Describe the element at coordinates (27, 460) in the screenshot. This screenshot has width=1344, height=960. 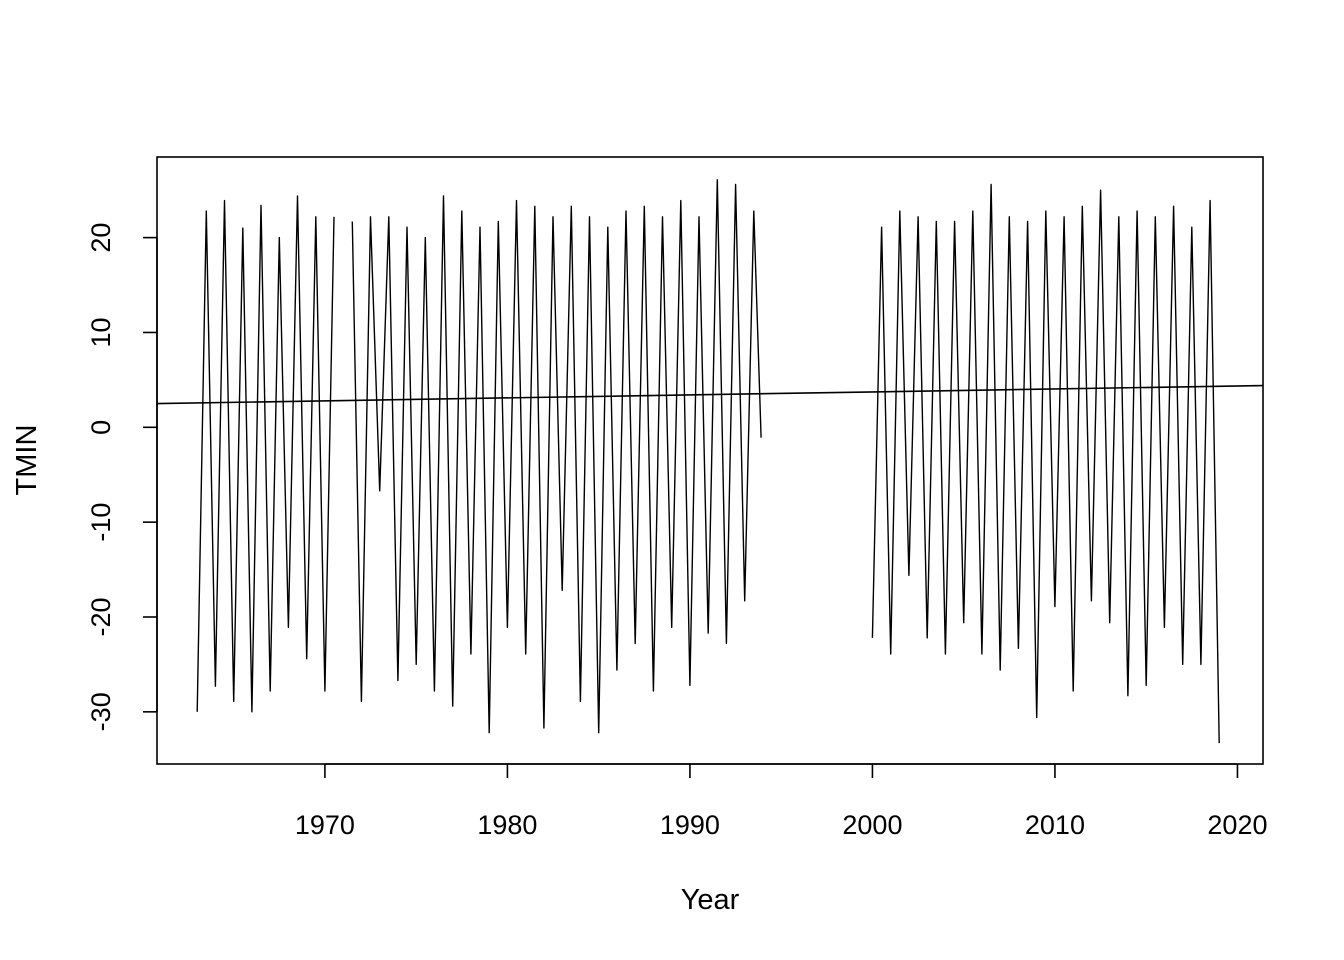
I see `y-axis-label: TMIN` at that location.